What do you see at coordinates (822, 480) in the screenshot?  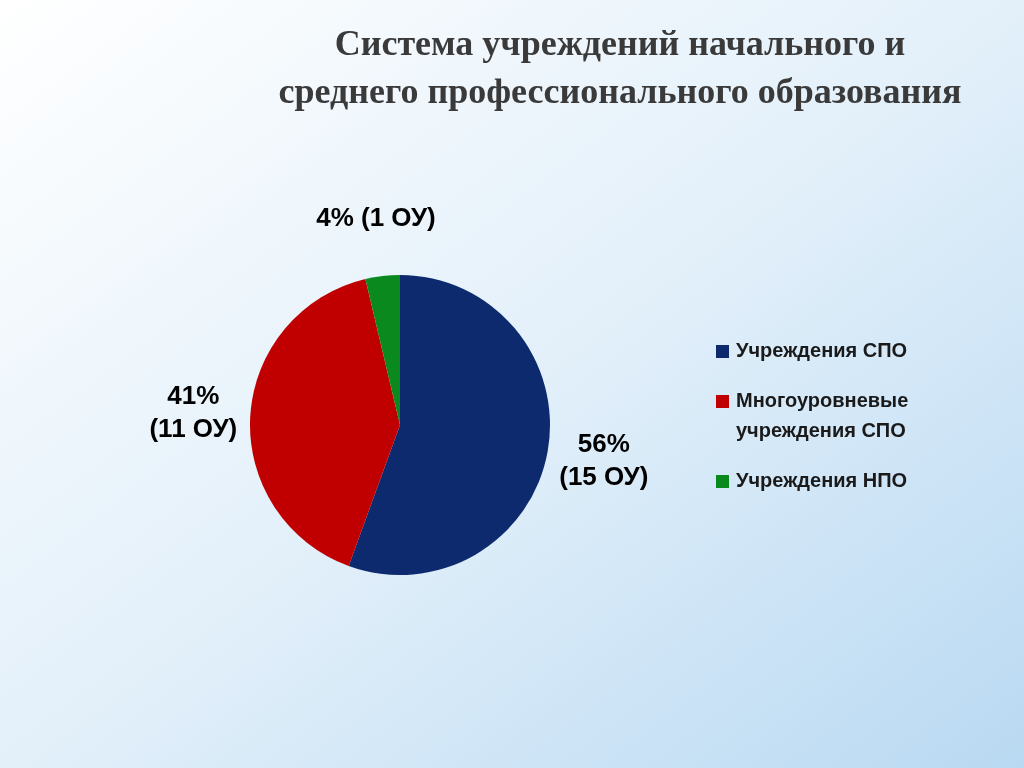 I see `legend-label: Учреждения НПО` at bounding box center [822, 480].